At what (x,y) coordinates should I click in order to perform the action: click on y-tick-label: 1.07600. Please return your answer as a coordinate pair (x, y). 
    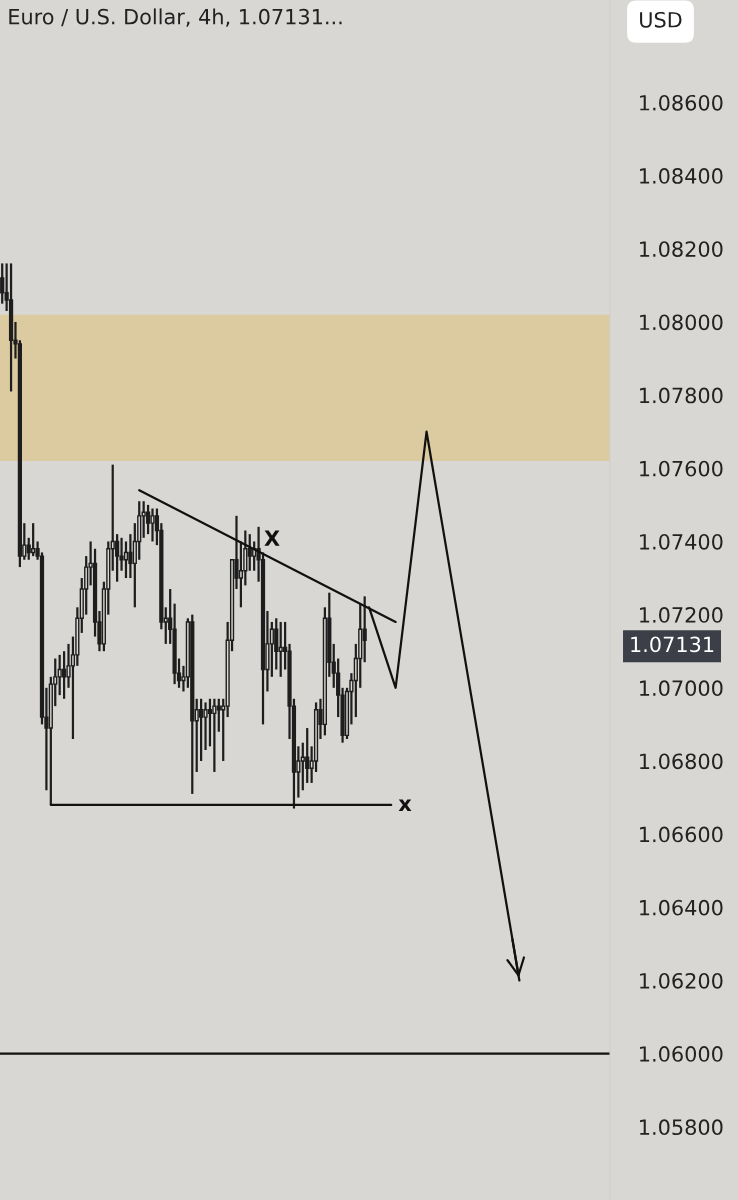
    Looking at the image, I should click on (681, 468).